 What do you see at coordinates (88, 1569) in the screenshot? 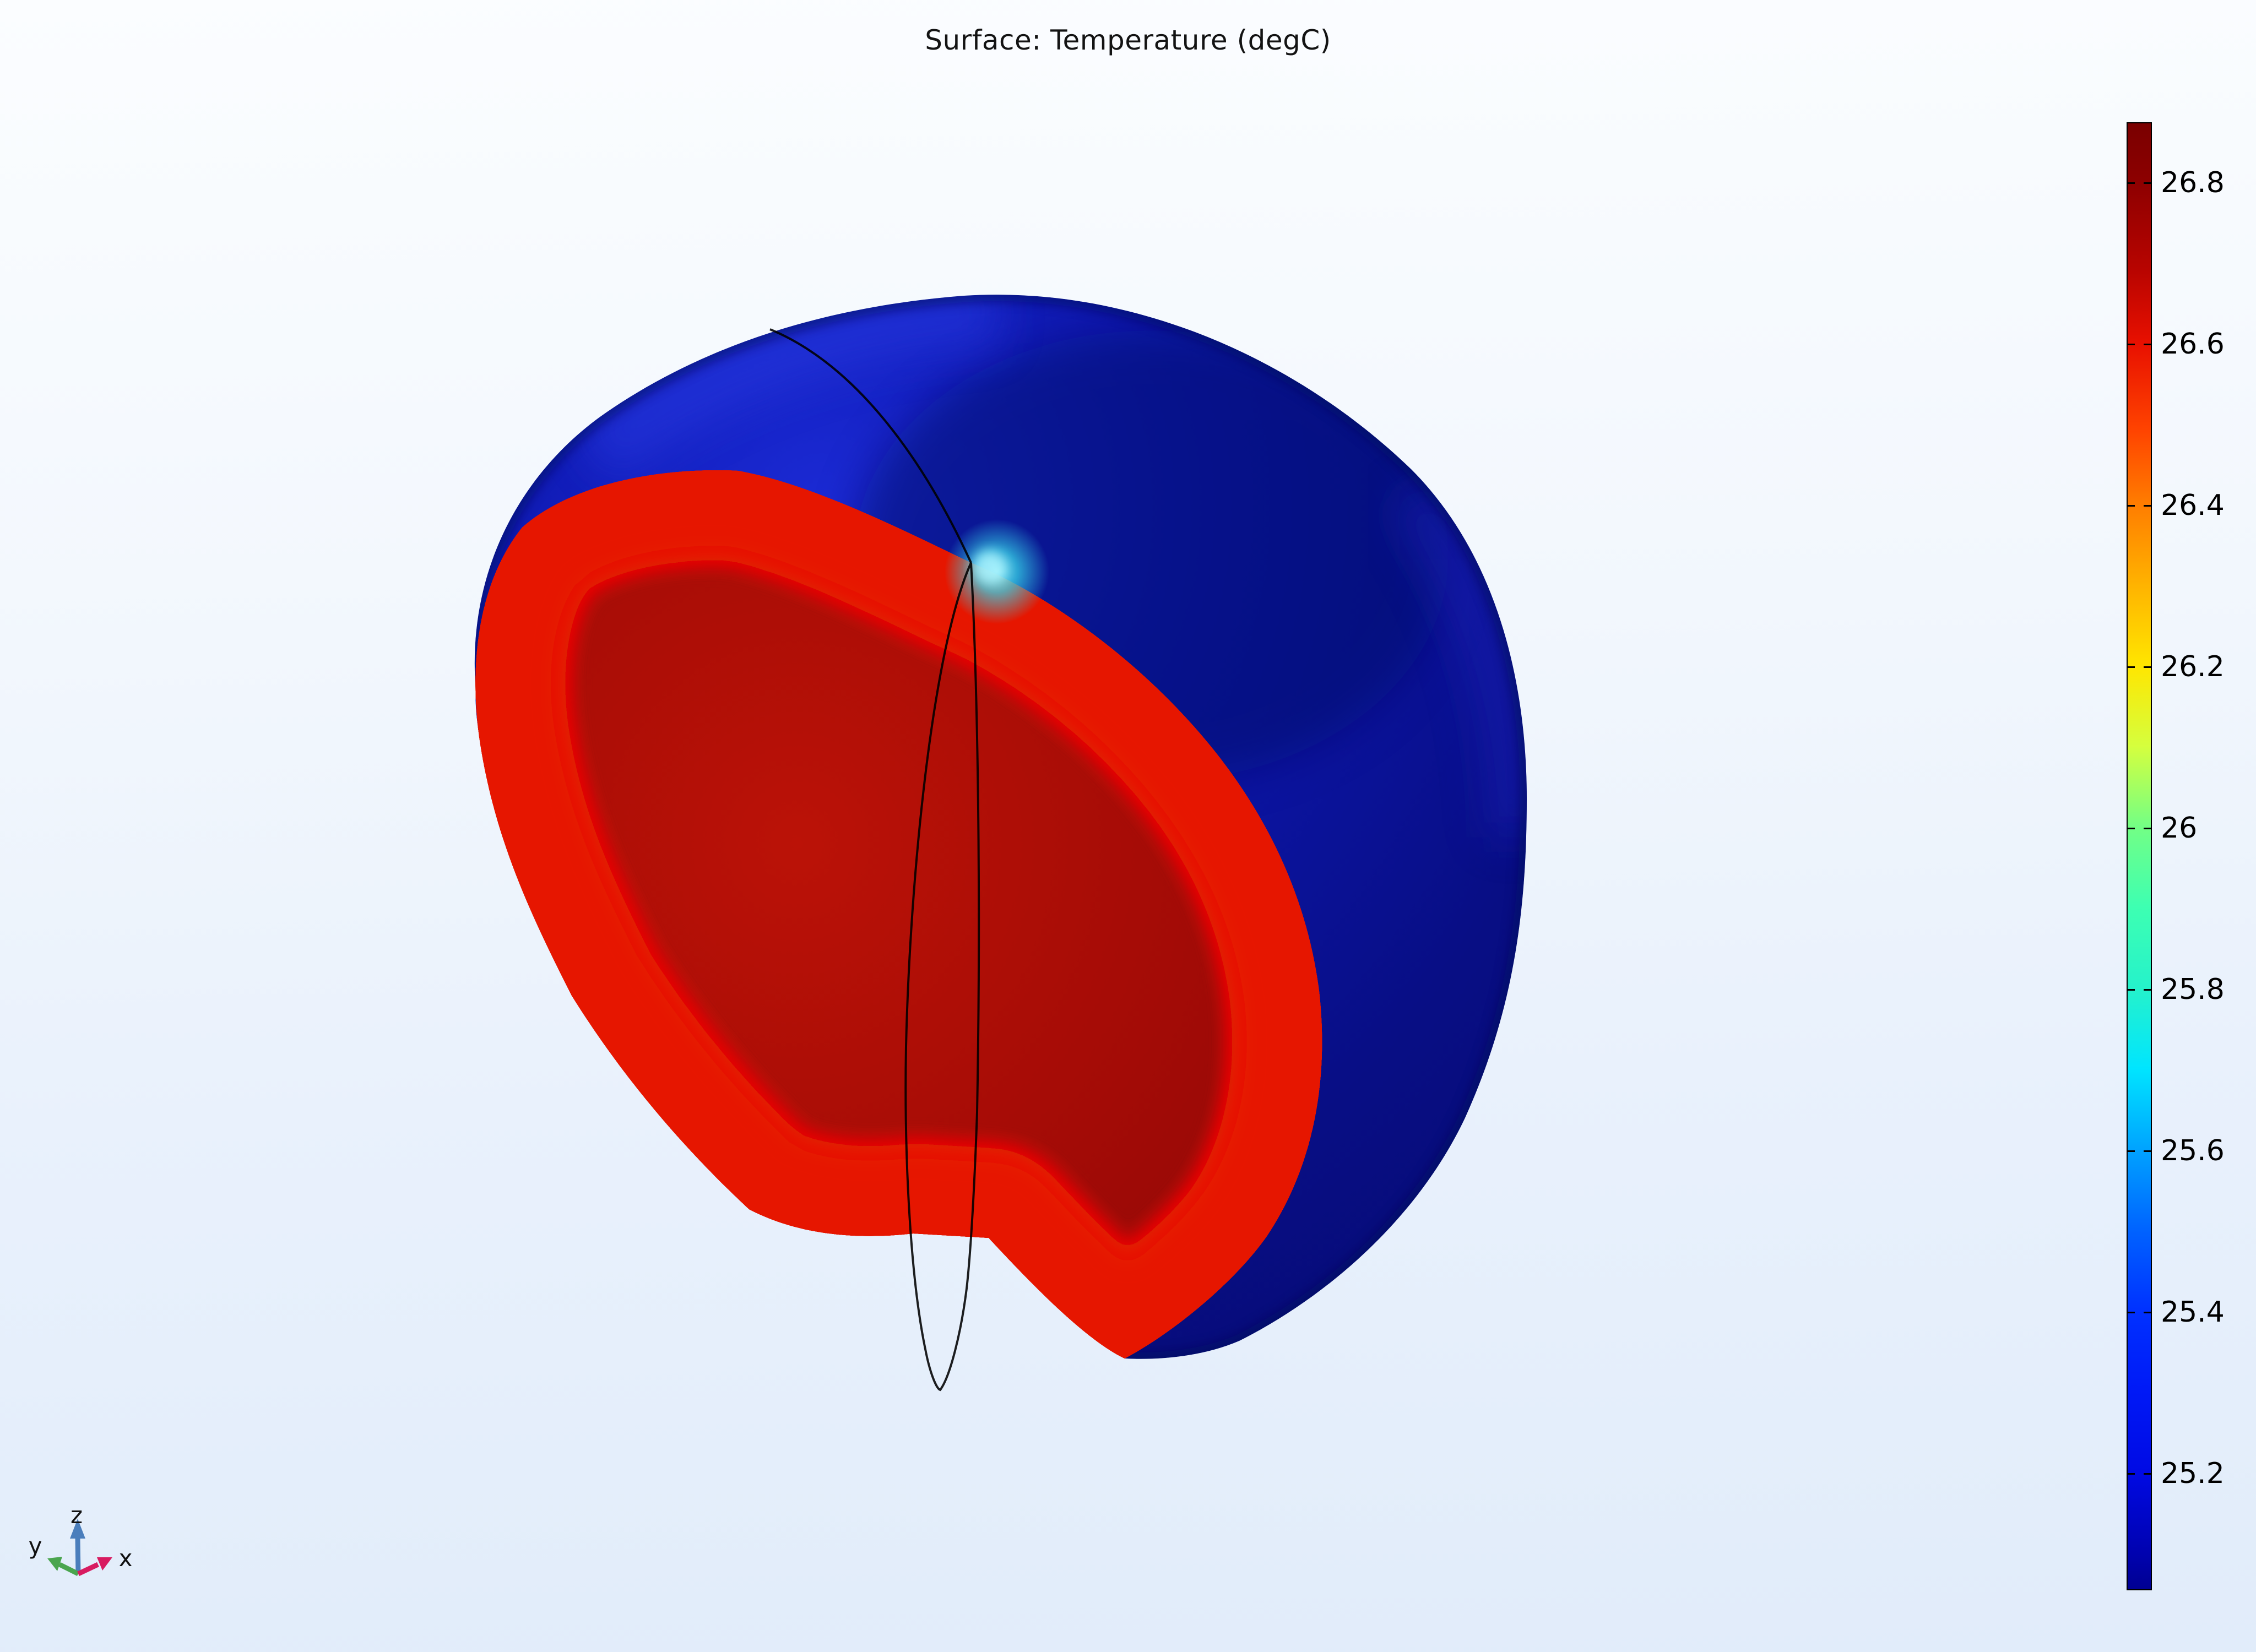
I see `x-axis-arrow` at bounding box center [88, 1569].